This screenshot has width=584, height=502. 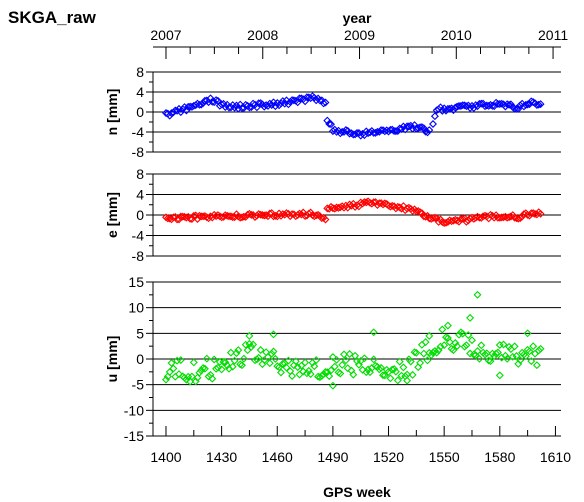 I want to click on y-tick-label: -8, so click(x=138, y=256).